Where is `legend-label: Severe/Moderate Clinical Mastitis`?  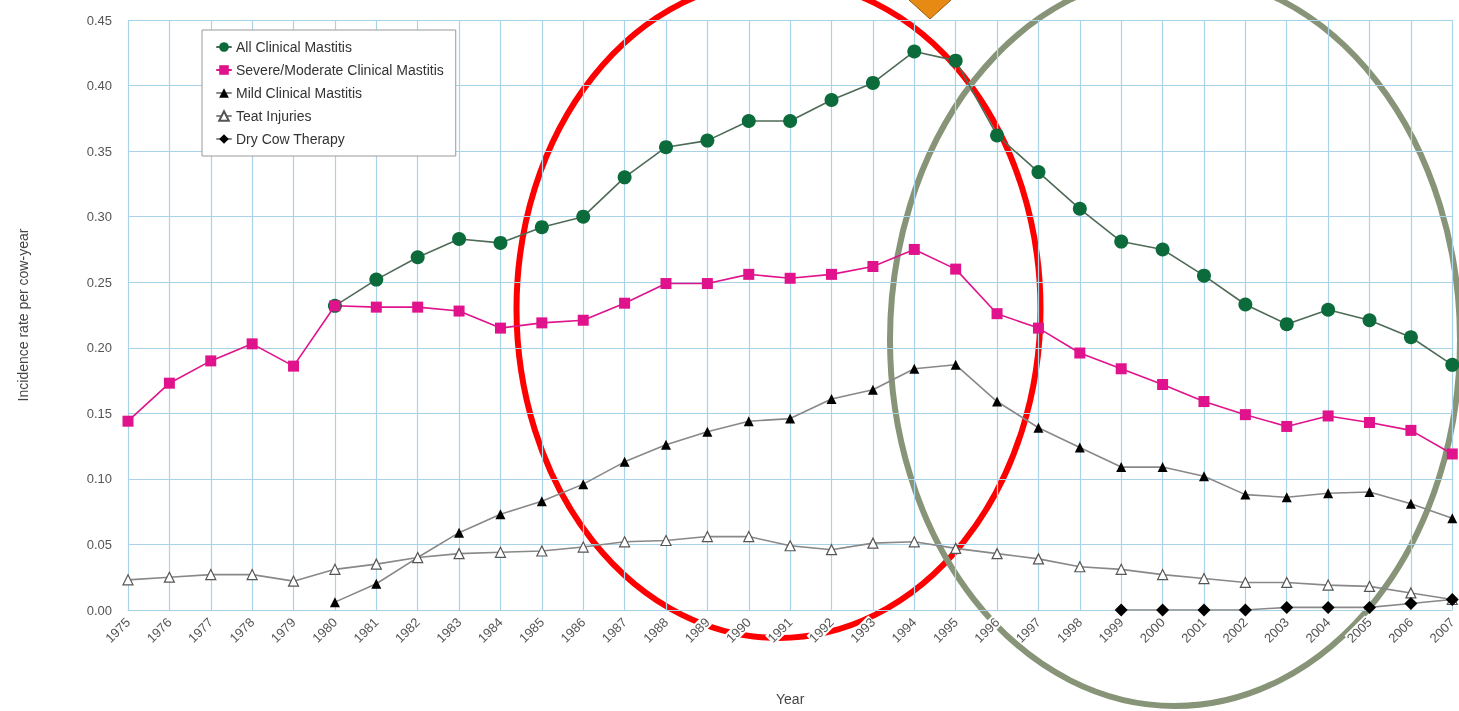 legend-label: Severe/Moderate Clinical Mastitis is located at coordinates (340, 70).